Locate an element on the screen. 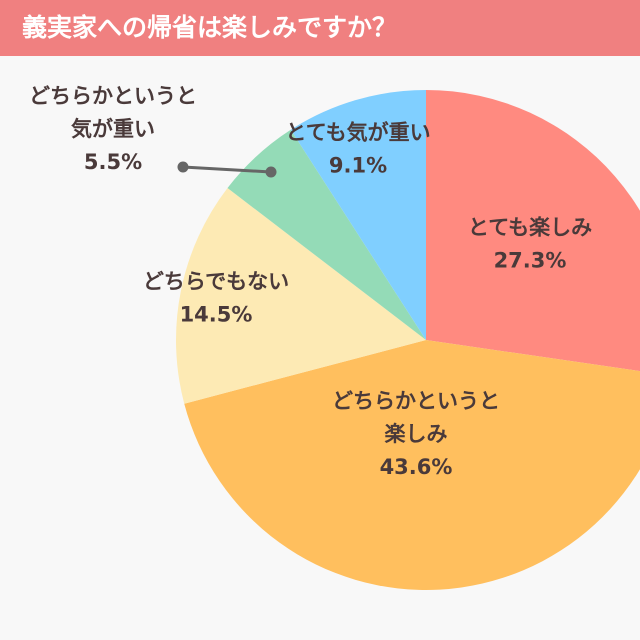 The width and height of the screenshot is (640, 640). leader-dot-start is located at coordinates (183, 167).